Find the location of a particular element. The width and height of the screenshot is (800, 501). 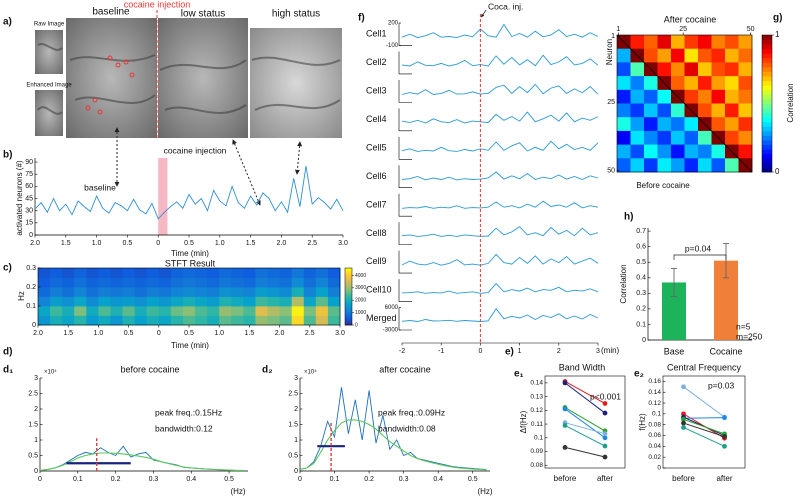

plot-frame is located at coordinates (585, 422).